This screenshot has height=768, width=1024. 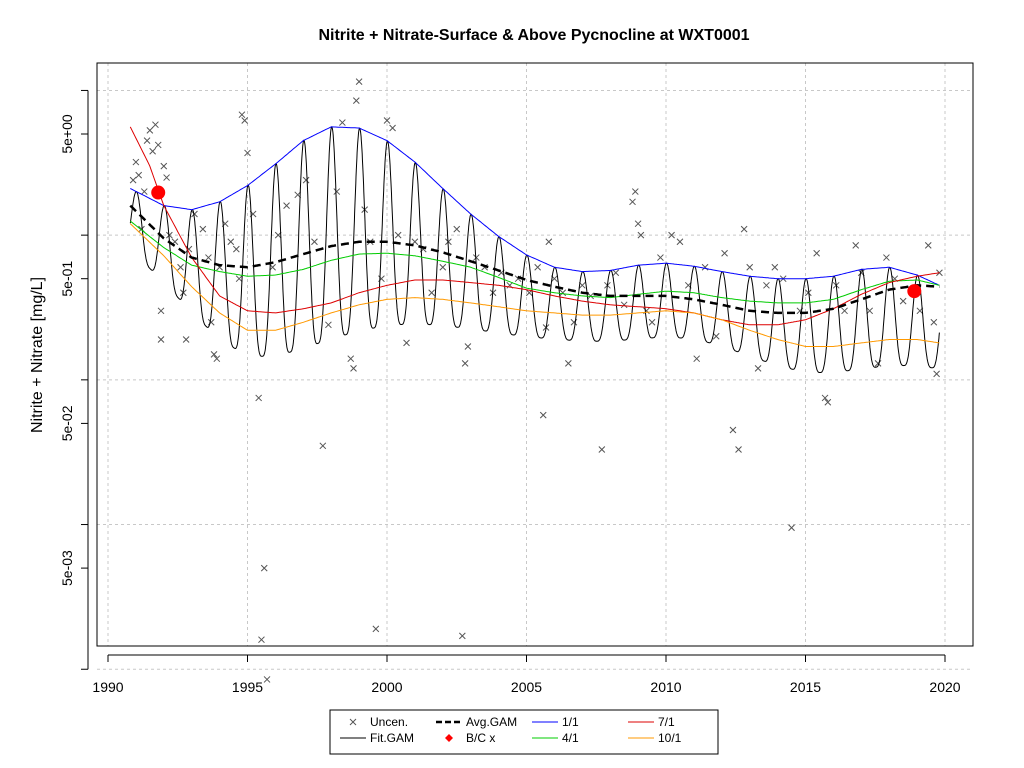 I want to click on x-tick-label: 2010, so click(x=665, y=687).